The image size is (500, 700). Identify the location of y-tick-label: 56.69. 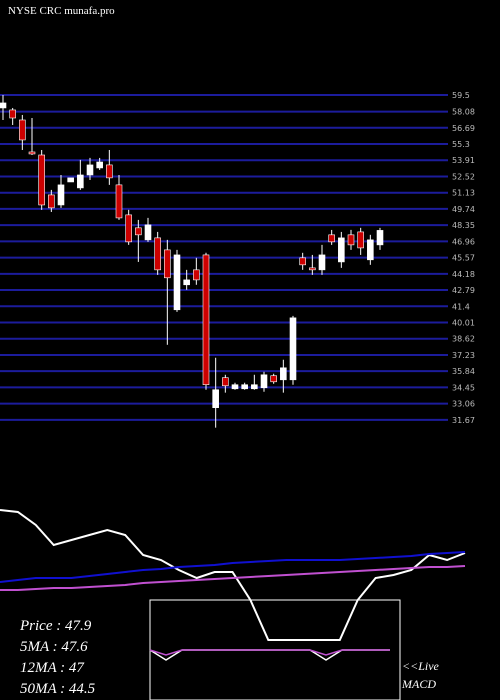
(463, 128).